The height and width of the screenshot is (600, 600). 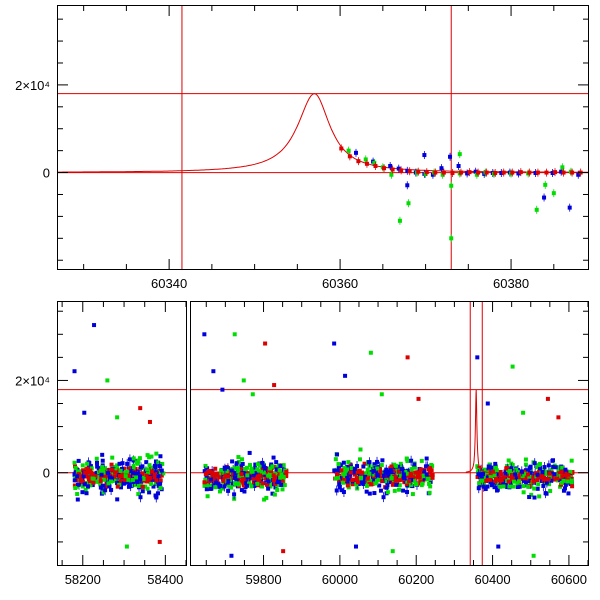 I want to click on bottom-xtick-label: 59800, so click(x=263, y=579).